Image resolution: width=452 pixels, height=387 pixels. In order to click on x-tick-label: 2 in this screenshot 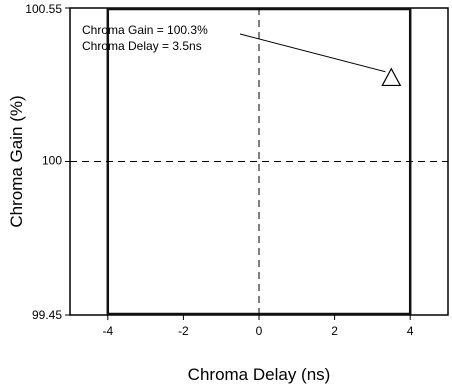, I will do `click(334, 331)`.